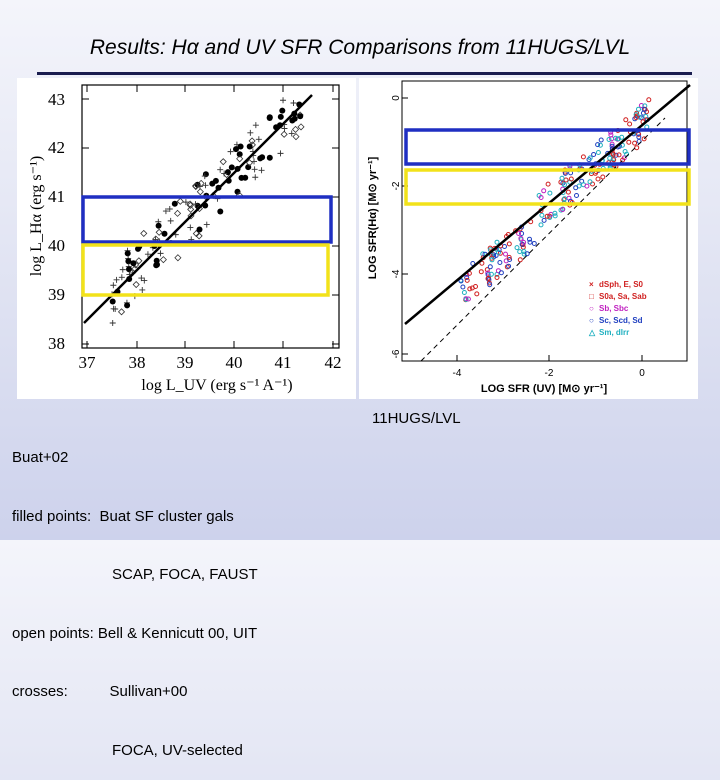 Image resolution: width=720 pixels, height=780 pixels. What do you see at coordinates (591, 284) in the screenshot?
I see `legend-symbol: ×` at bounding box center [591, 284].